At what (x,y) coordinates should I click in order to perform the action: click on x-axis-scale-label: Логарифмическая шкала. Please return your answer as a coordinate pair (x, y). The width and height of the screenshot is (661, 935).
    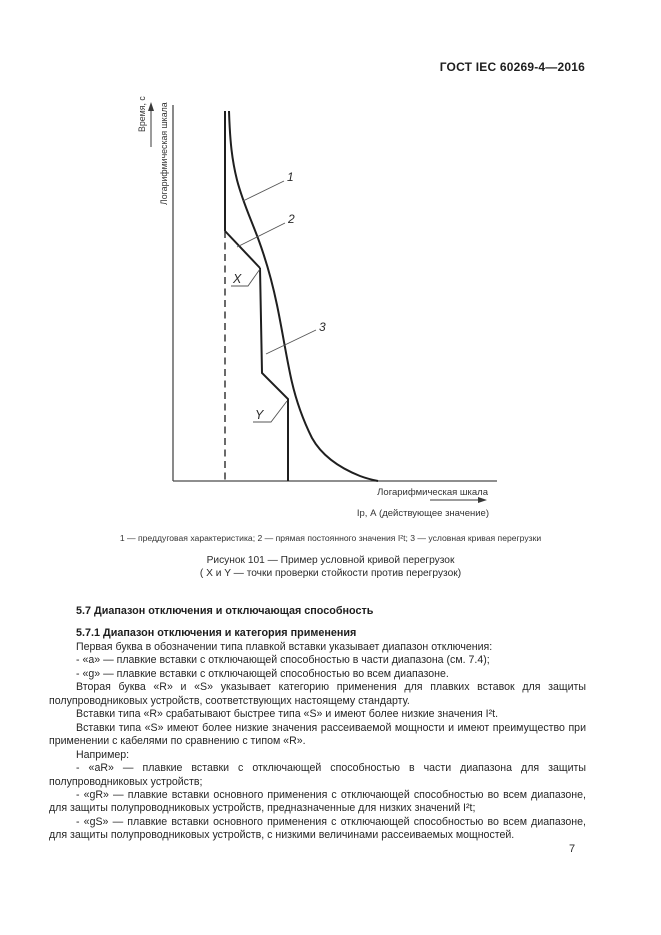
    Looking at the image, I should click on (433, 492).